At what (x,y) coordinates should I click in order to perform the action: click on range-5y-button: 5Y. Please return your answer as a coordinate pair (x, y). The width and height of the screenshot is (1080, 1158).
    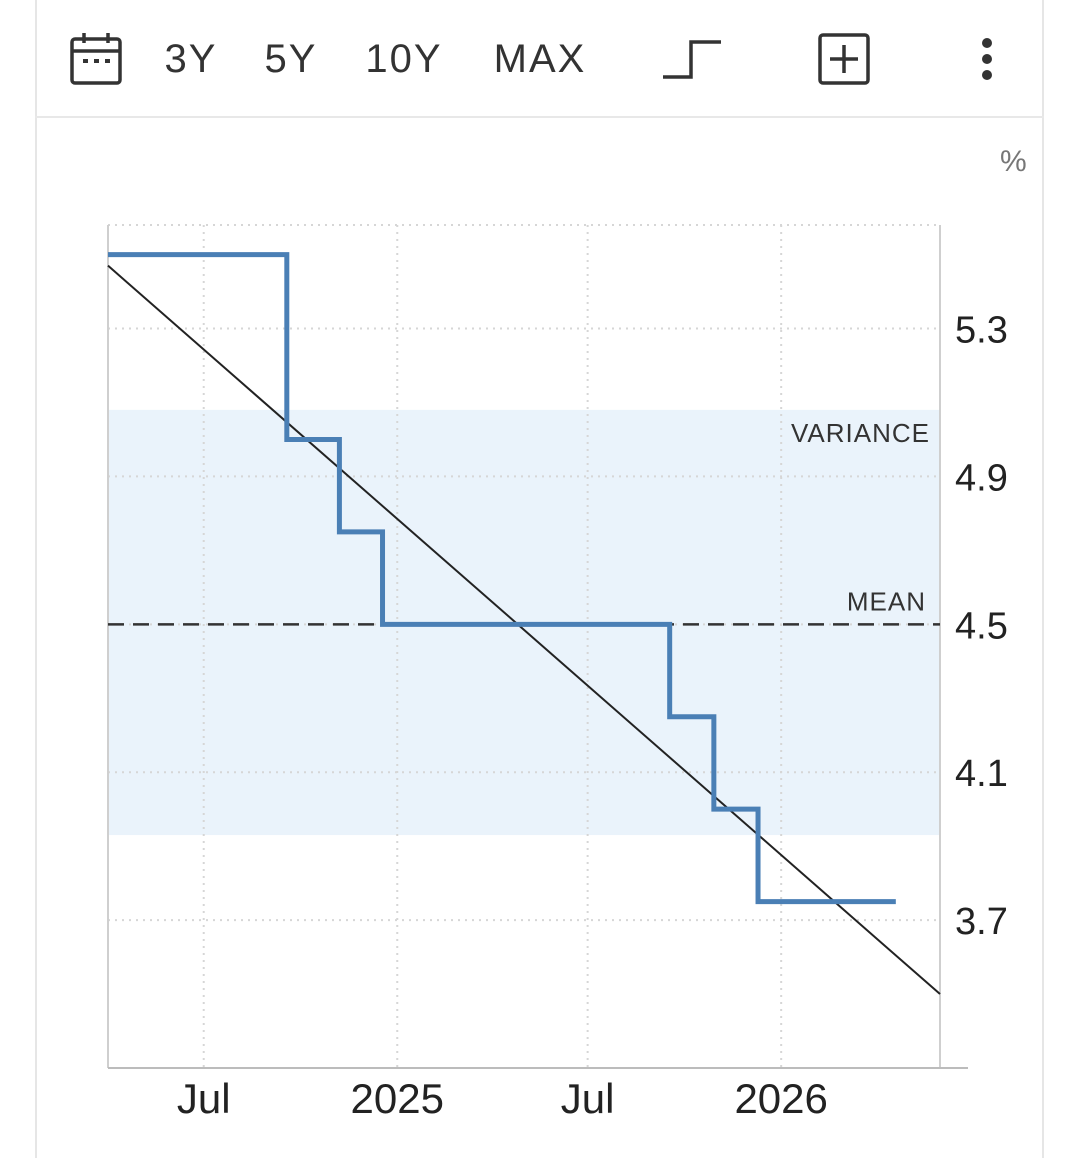
    Looking at the image, I should click on (291, 58).